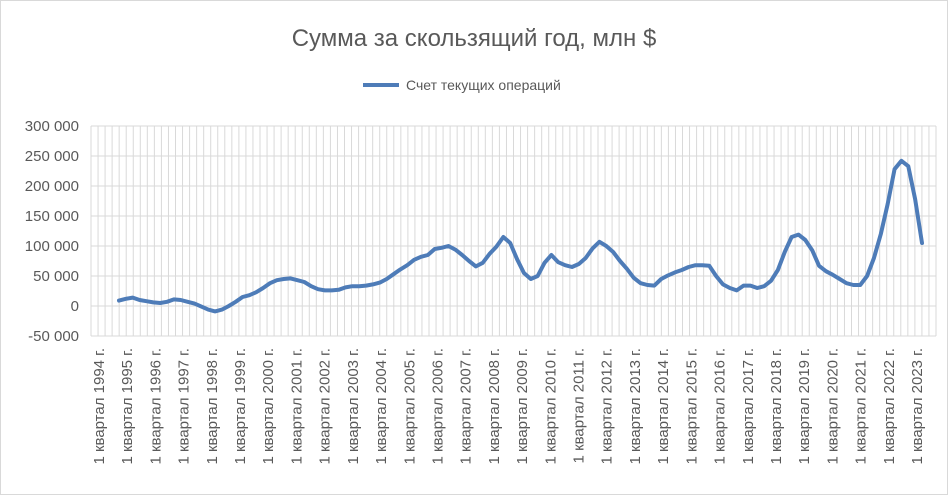  Describe the element at coordinates (56, 276) in the screenshot. I see `y-tick-label: 50 000` at that location.